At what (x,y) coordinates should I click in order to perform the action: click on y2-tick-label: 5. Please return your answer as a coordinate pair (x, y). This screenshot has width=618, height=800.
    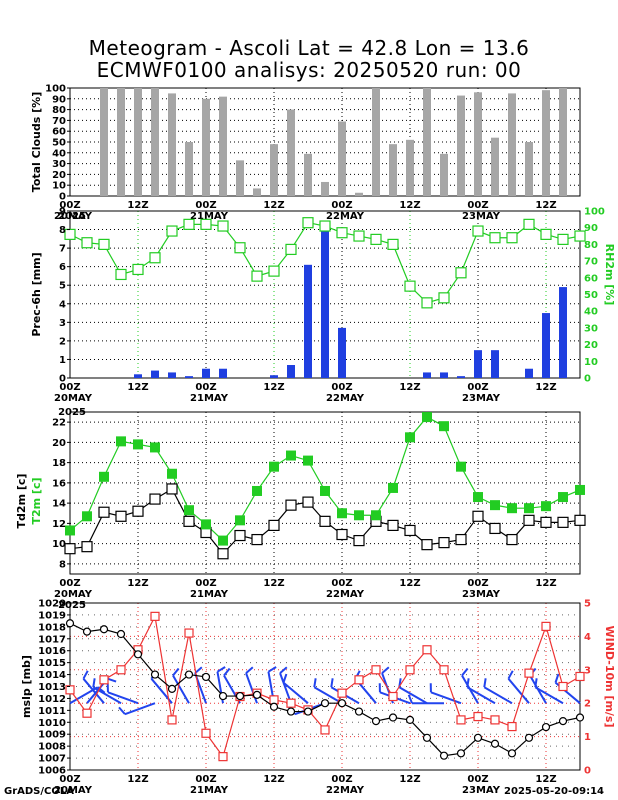
    Looking at the image, I should click on (587, 604).